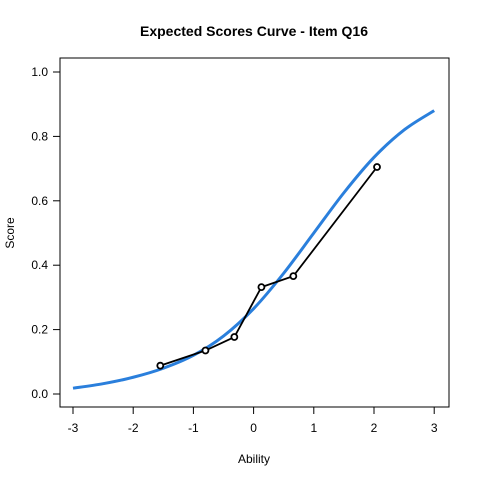 This screenshot has width=480, height=480. What do you see at coordinates (434, 428) in the screenshot?
I see `x-tick-label: 3` at bounding box center [434, 428].